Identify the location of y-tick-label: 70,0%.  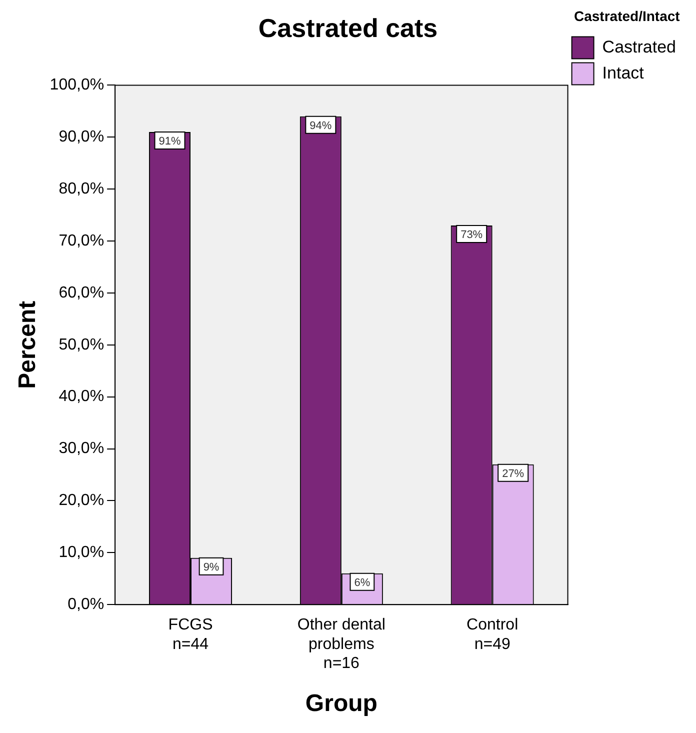
(81, 241).